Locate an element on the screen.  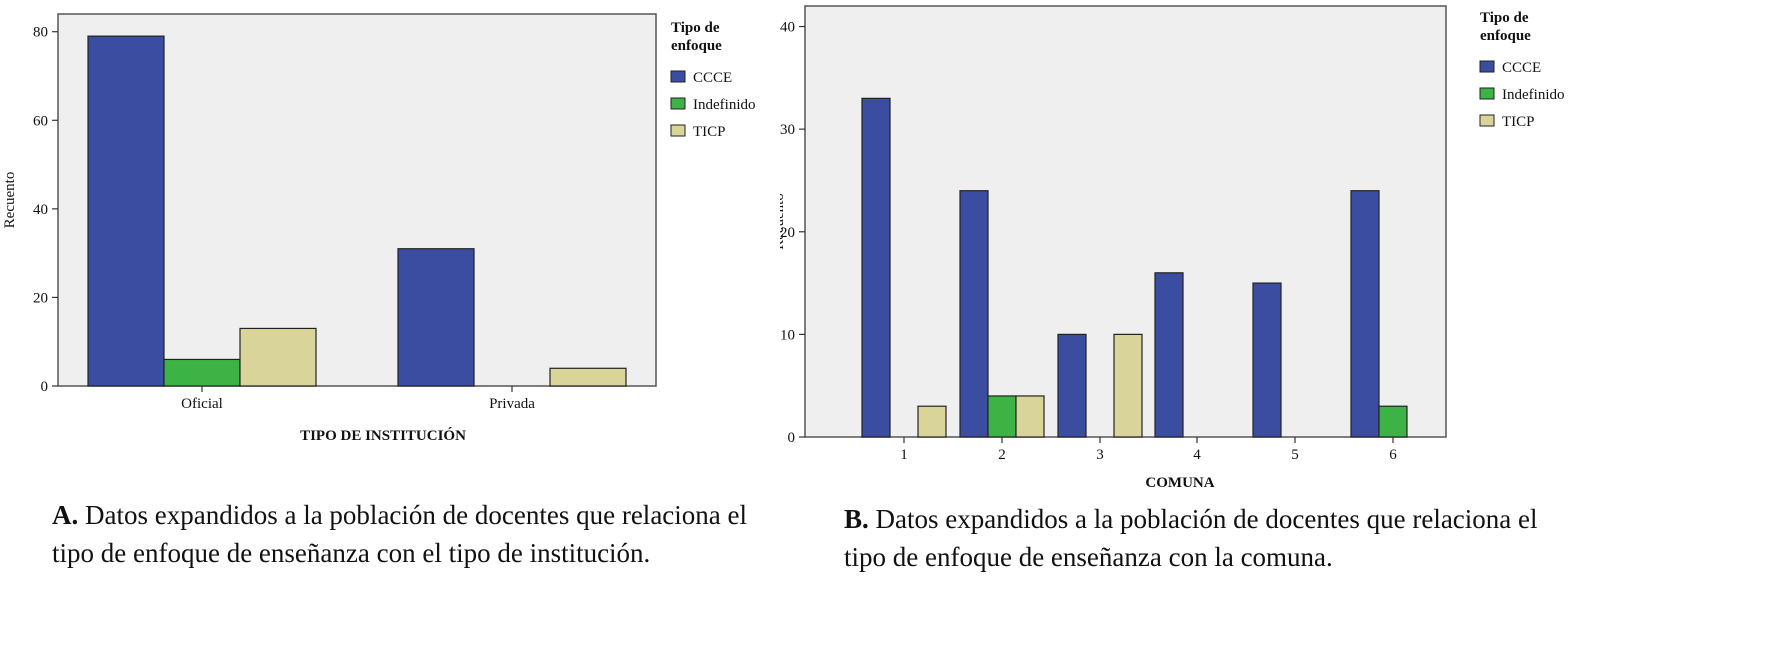
chart-b-x-tick-label: 4 is located at coordinates (1197, 455).